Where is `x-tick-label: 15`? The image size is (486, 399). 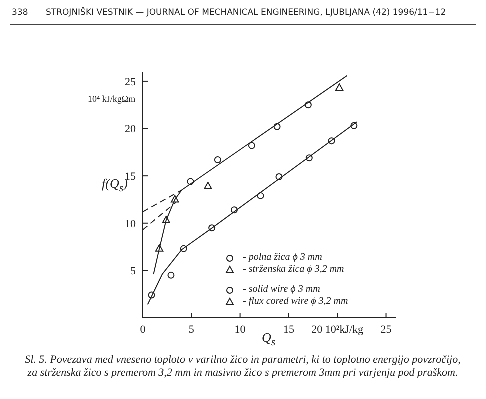 x-tick-label: 15 is located at coordinates (289, 330).